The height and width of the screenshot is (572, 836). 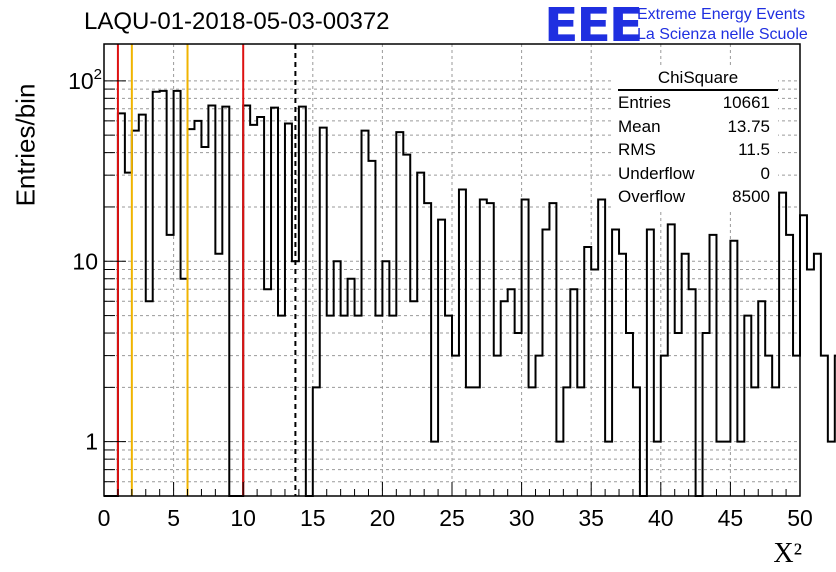 I want to click on chart-title: LAQU-01-2018-05-03-00372, so click(x=237, y=21).